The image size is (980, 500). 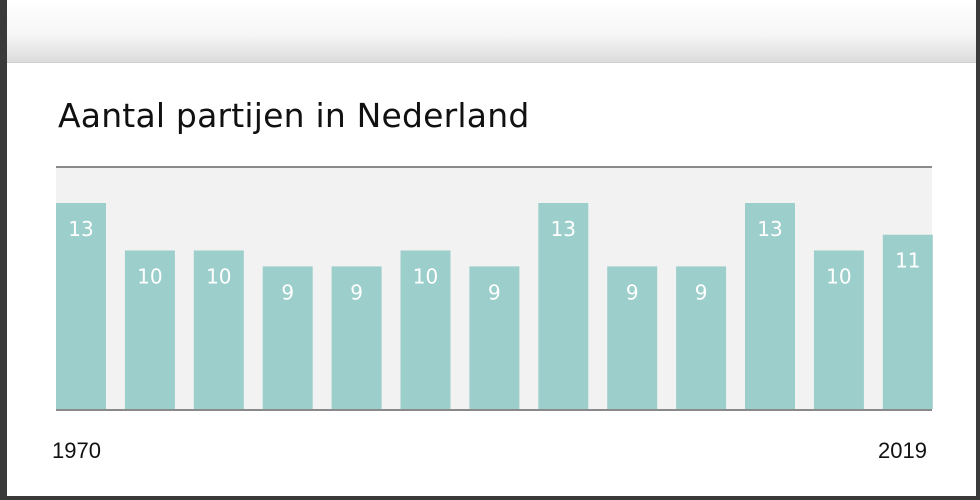 What do you see at coordinates (902, 450) in the screenshot?
I see `x-tick-label-last: 2019` at bounding box center [902, 450].